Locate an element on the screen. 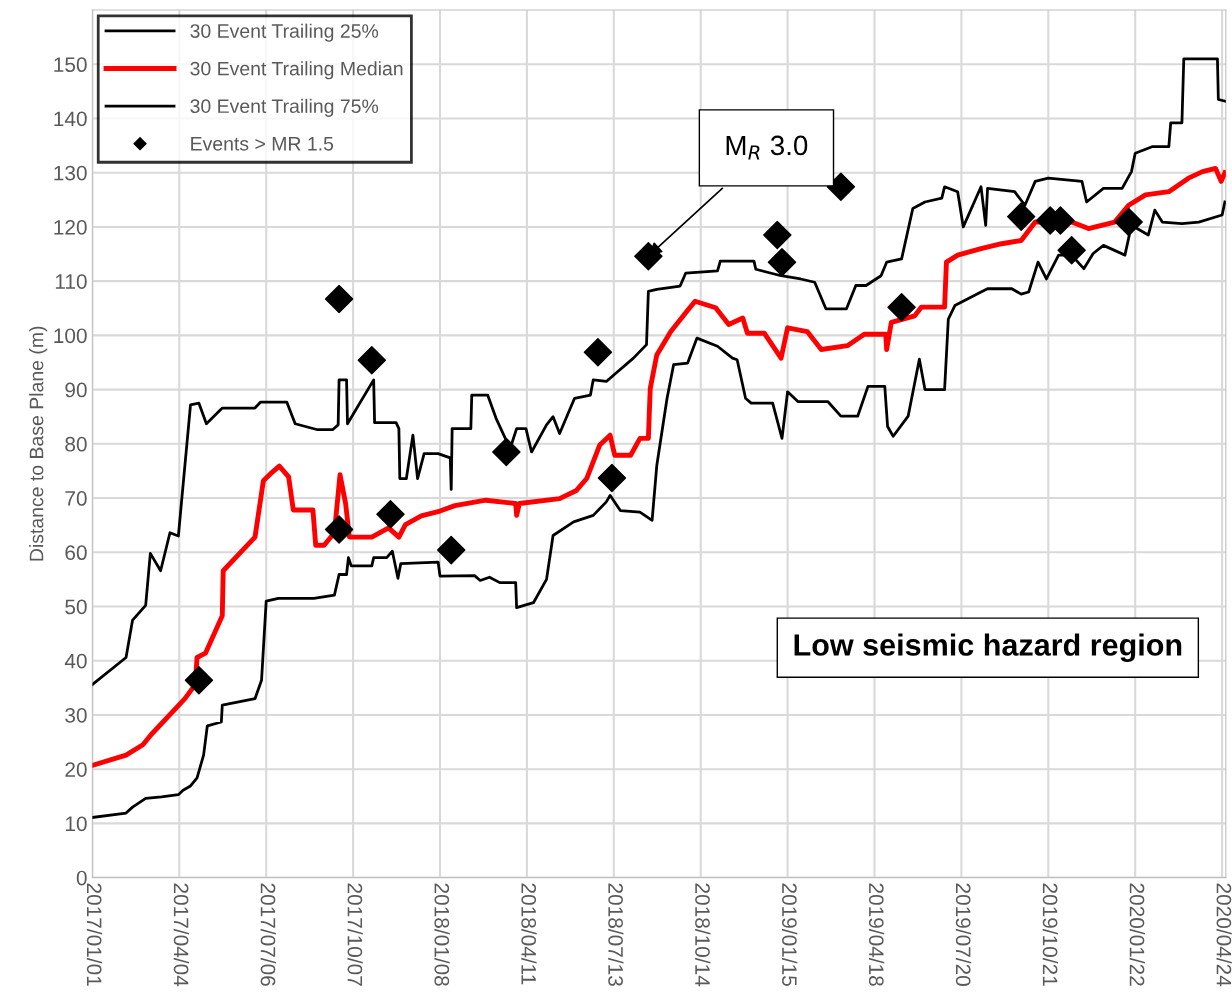 The height and width of the screenshot is (1003, 1232). x-tick-label: 2020/04/24 is located at coordinates (1224, 935).